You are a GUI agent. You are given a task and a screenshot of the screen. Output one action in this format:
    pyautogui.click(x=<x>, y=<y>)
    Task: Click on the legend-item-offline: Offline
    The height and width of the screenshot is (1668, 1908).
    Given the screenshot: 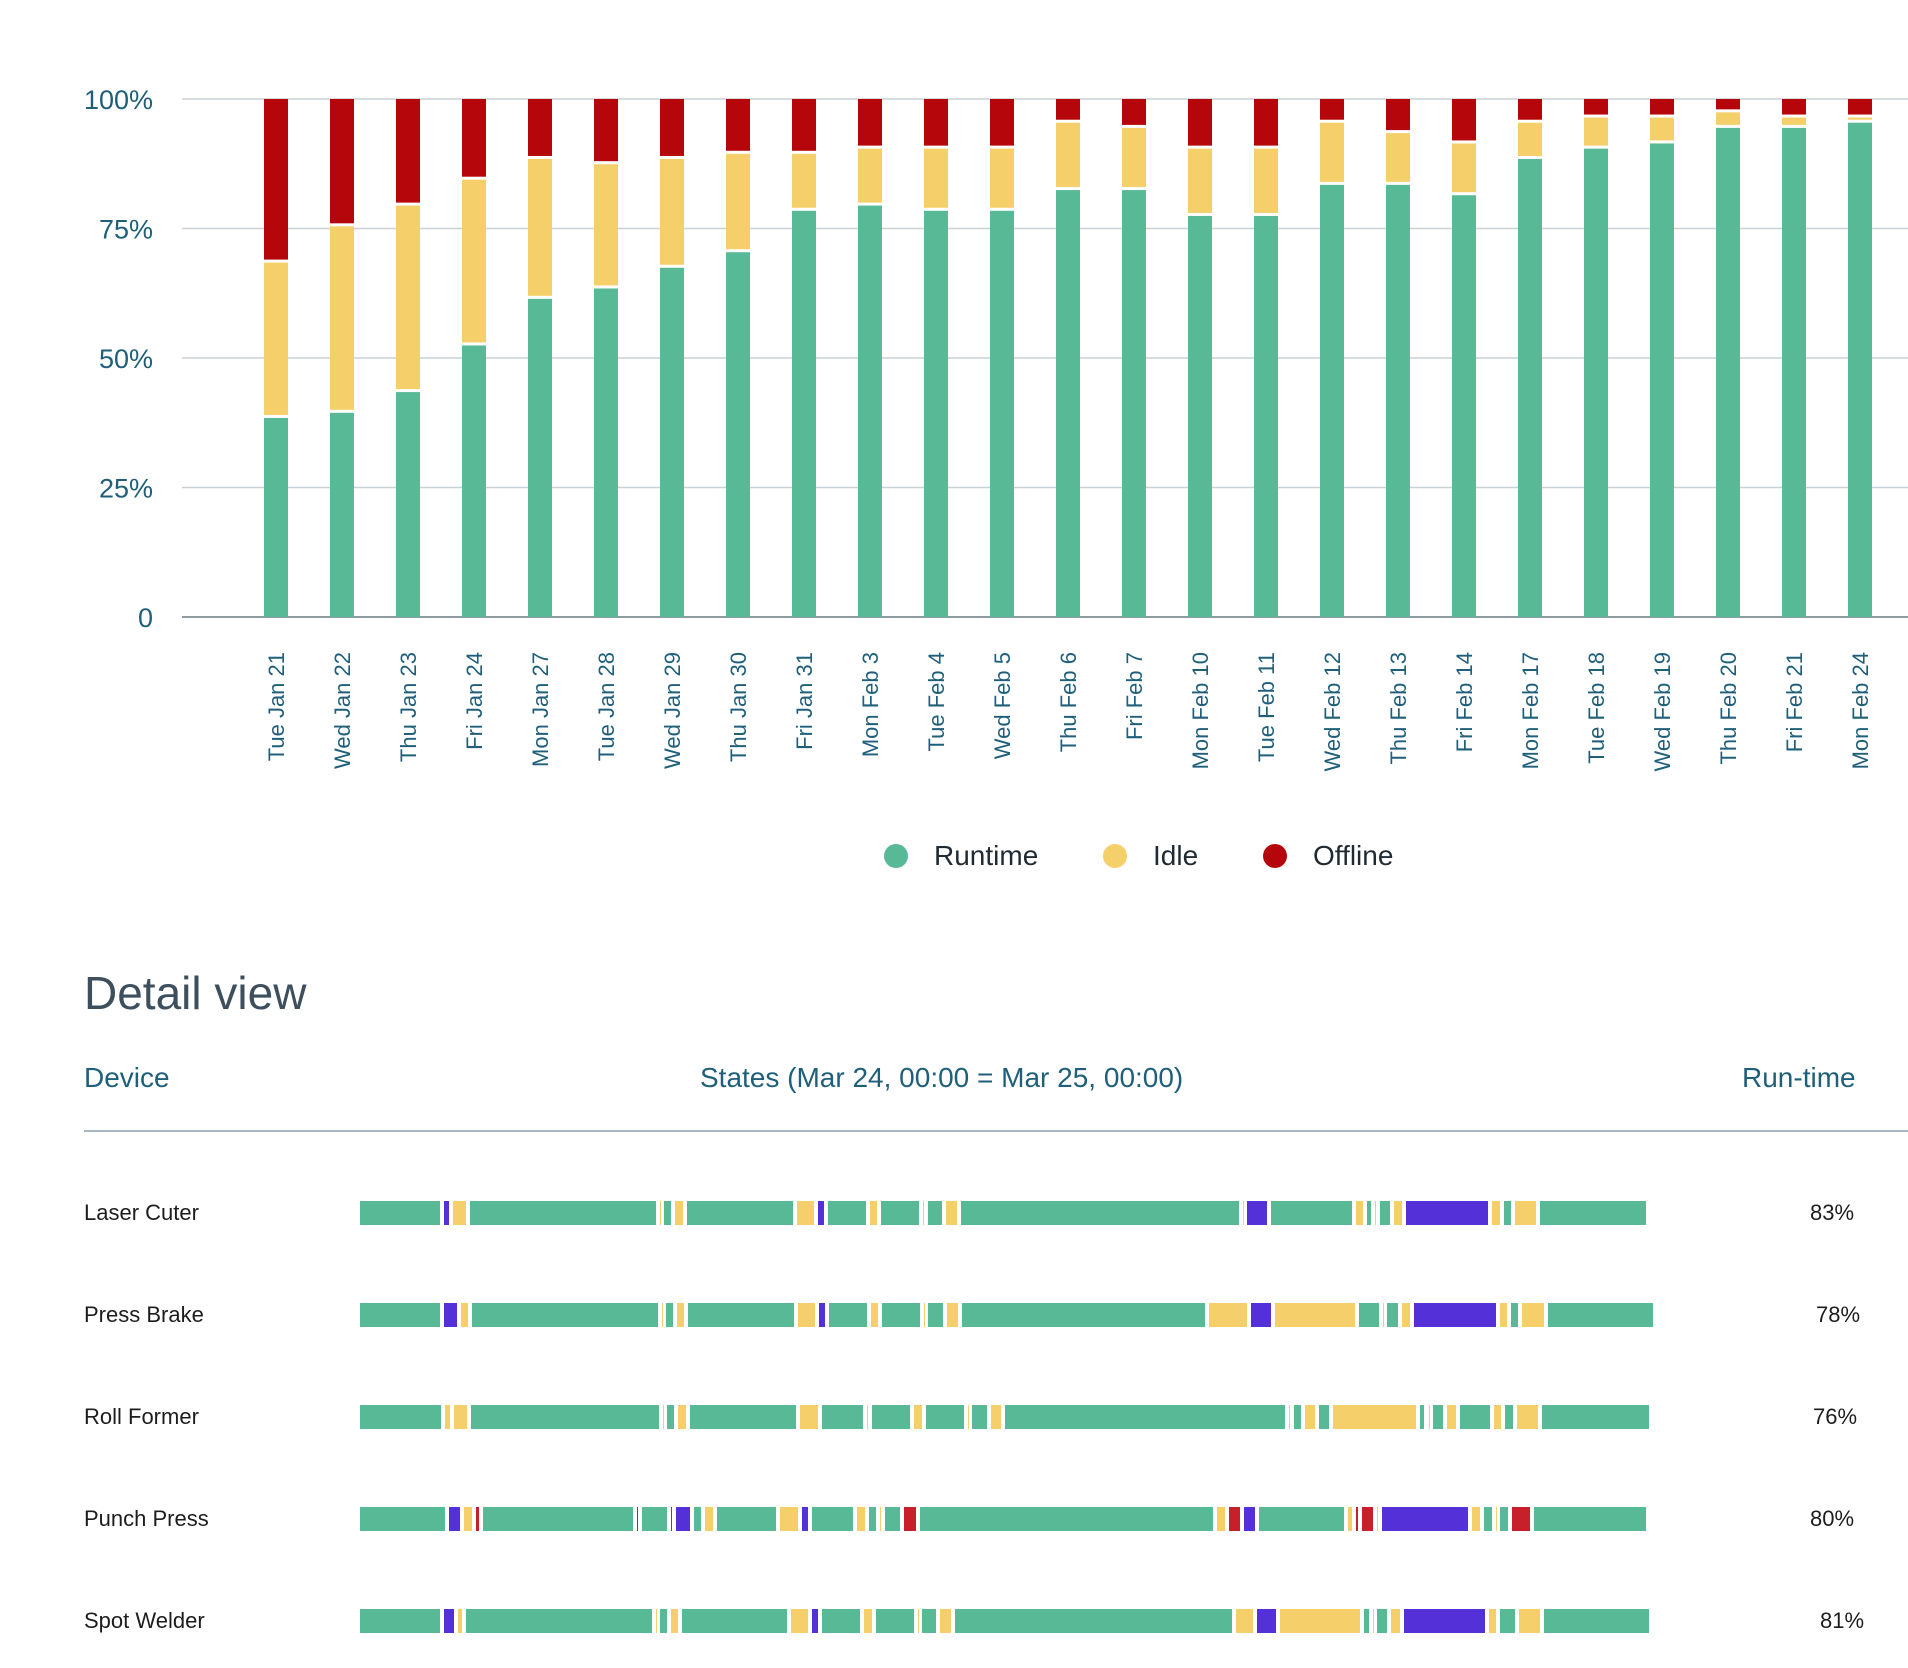 What is the action you would take?
    pyautogui.click(x=1328, y=856)
    